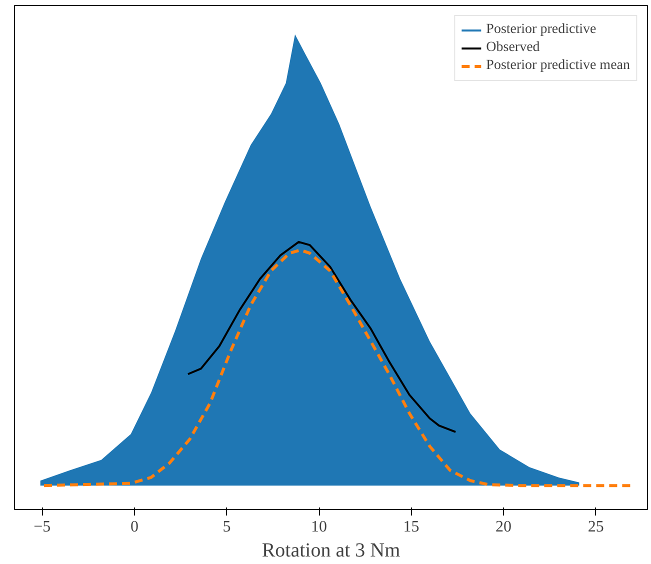 This screenshot has width=651, height=564. Describe the element at coordinates (504, 527) in the screenshot. I see `x-tick-label: 20` at that location.